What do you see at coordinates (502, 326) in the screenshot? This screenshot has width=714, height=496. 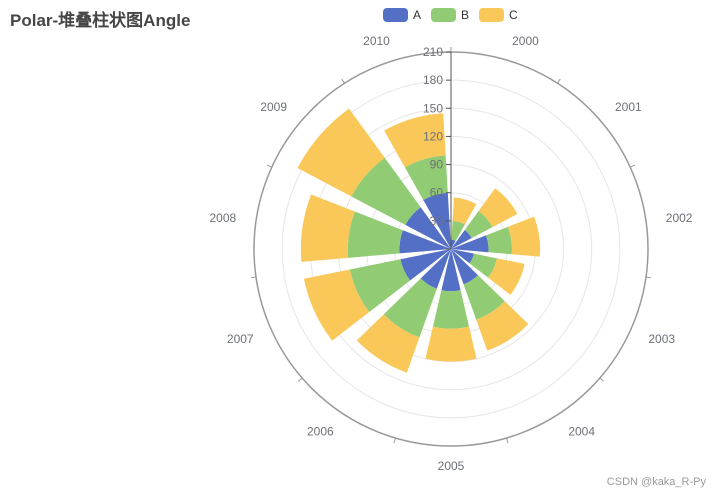 I see `bar-c-2004` at bounding box center [502, 326].